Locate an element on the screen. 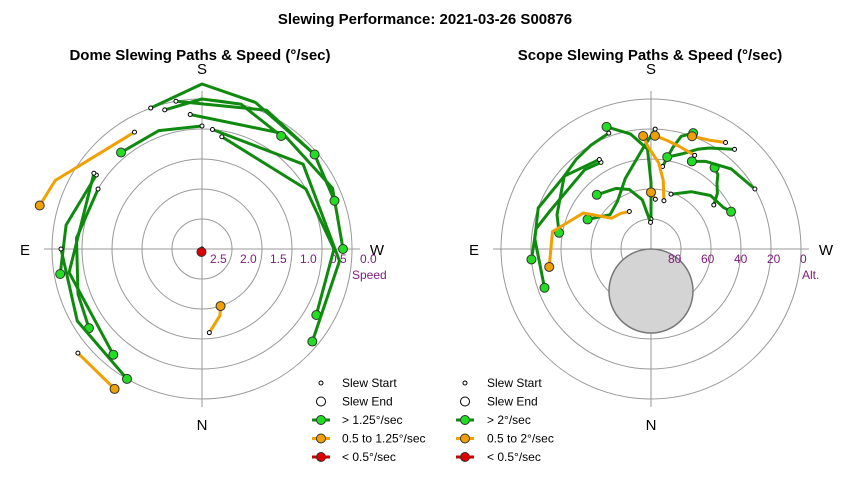  dome-radial-tick-label: 1.0 is located at coordinates (308, 259).